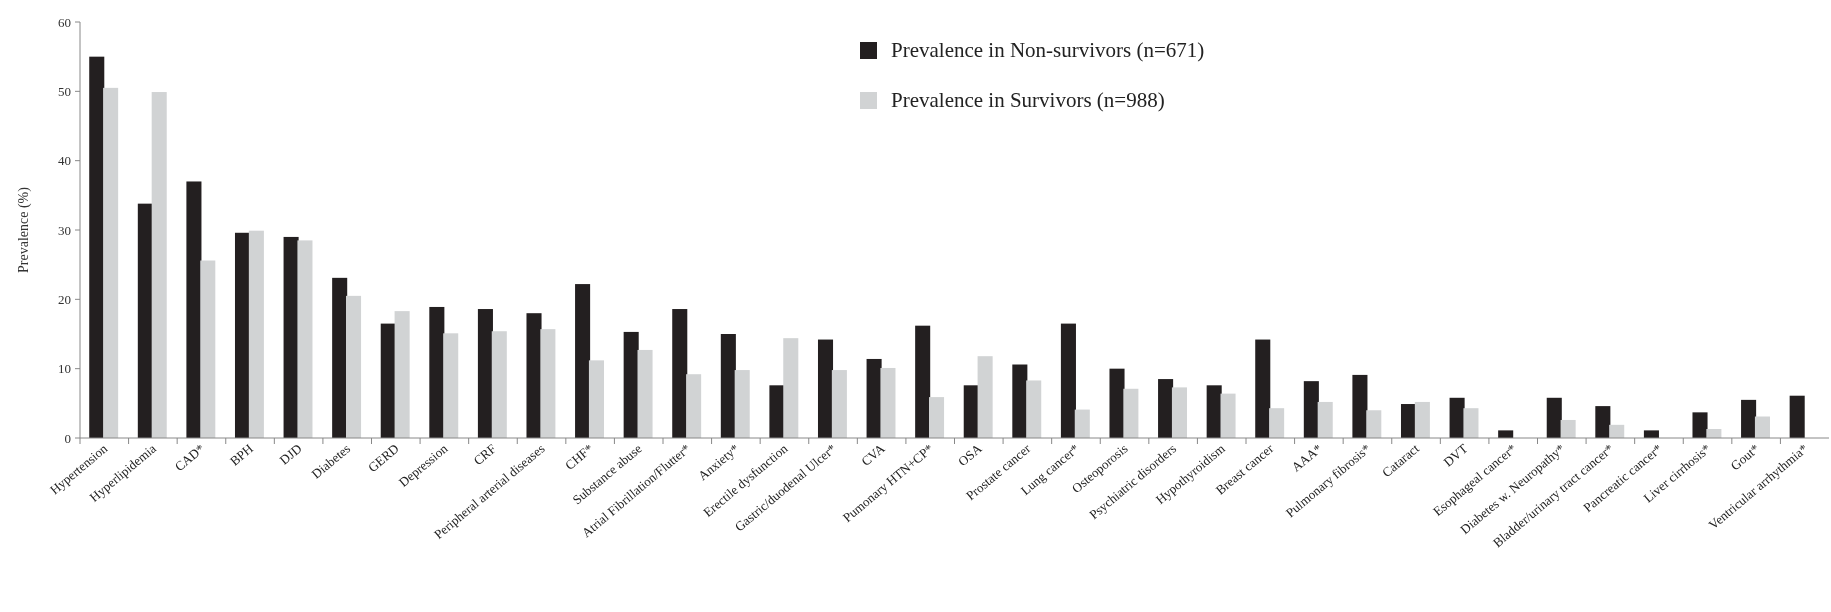  What do you see at coordinates (484, 454) in the screenshot?
I see `x-tick-label: CRF` at bounding box center [484, 454].